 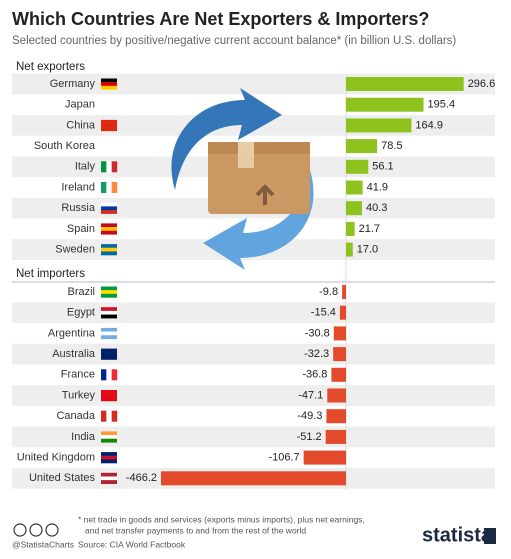 I want to click on trade-icon, so click(x=242, y=179).